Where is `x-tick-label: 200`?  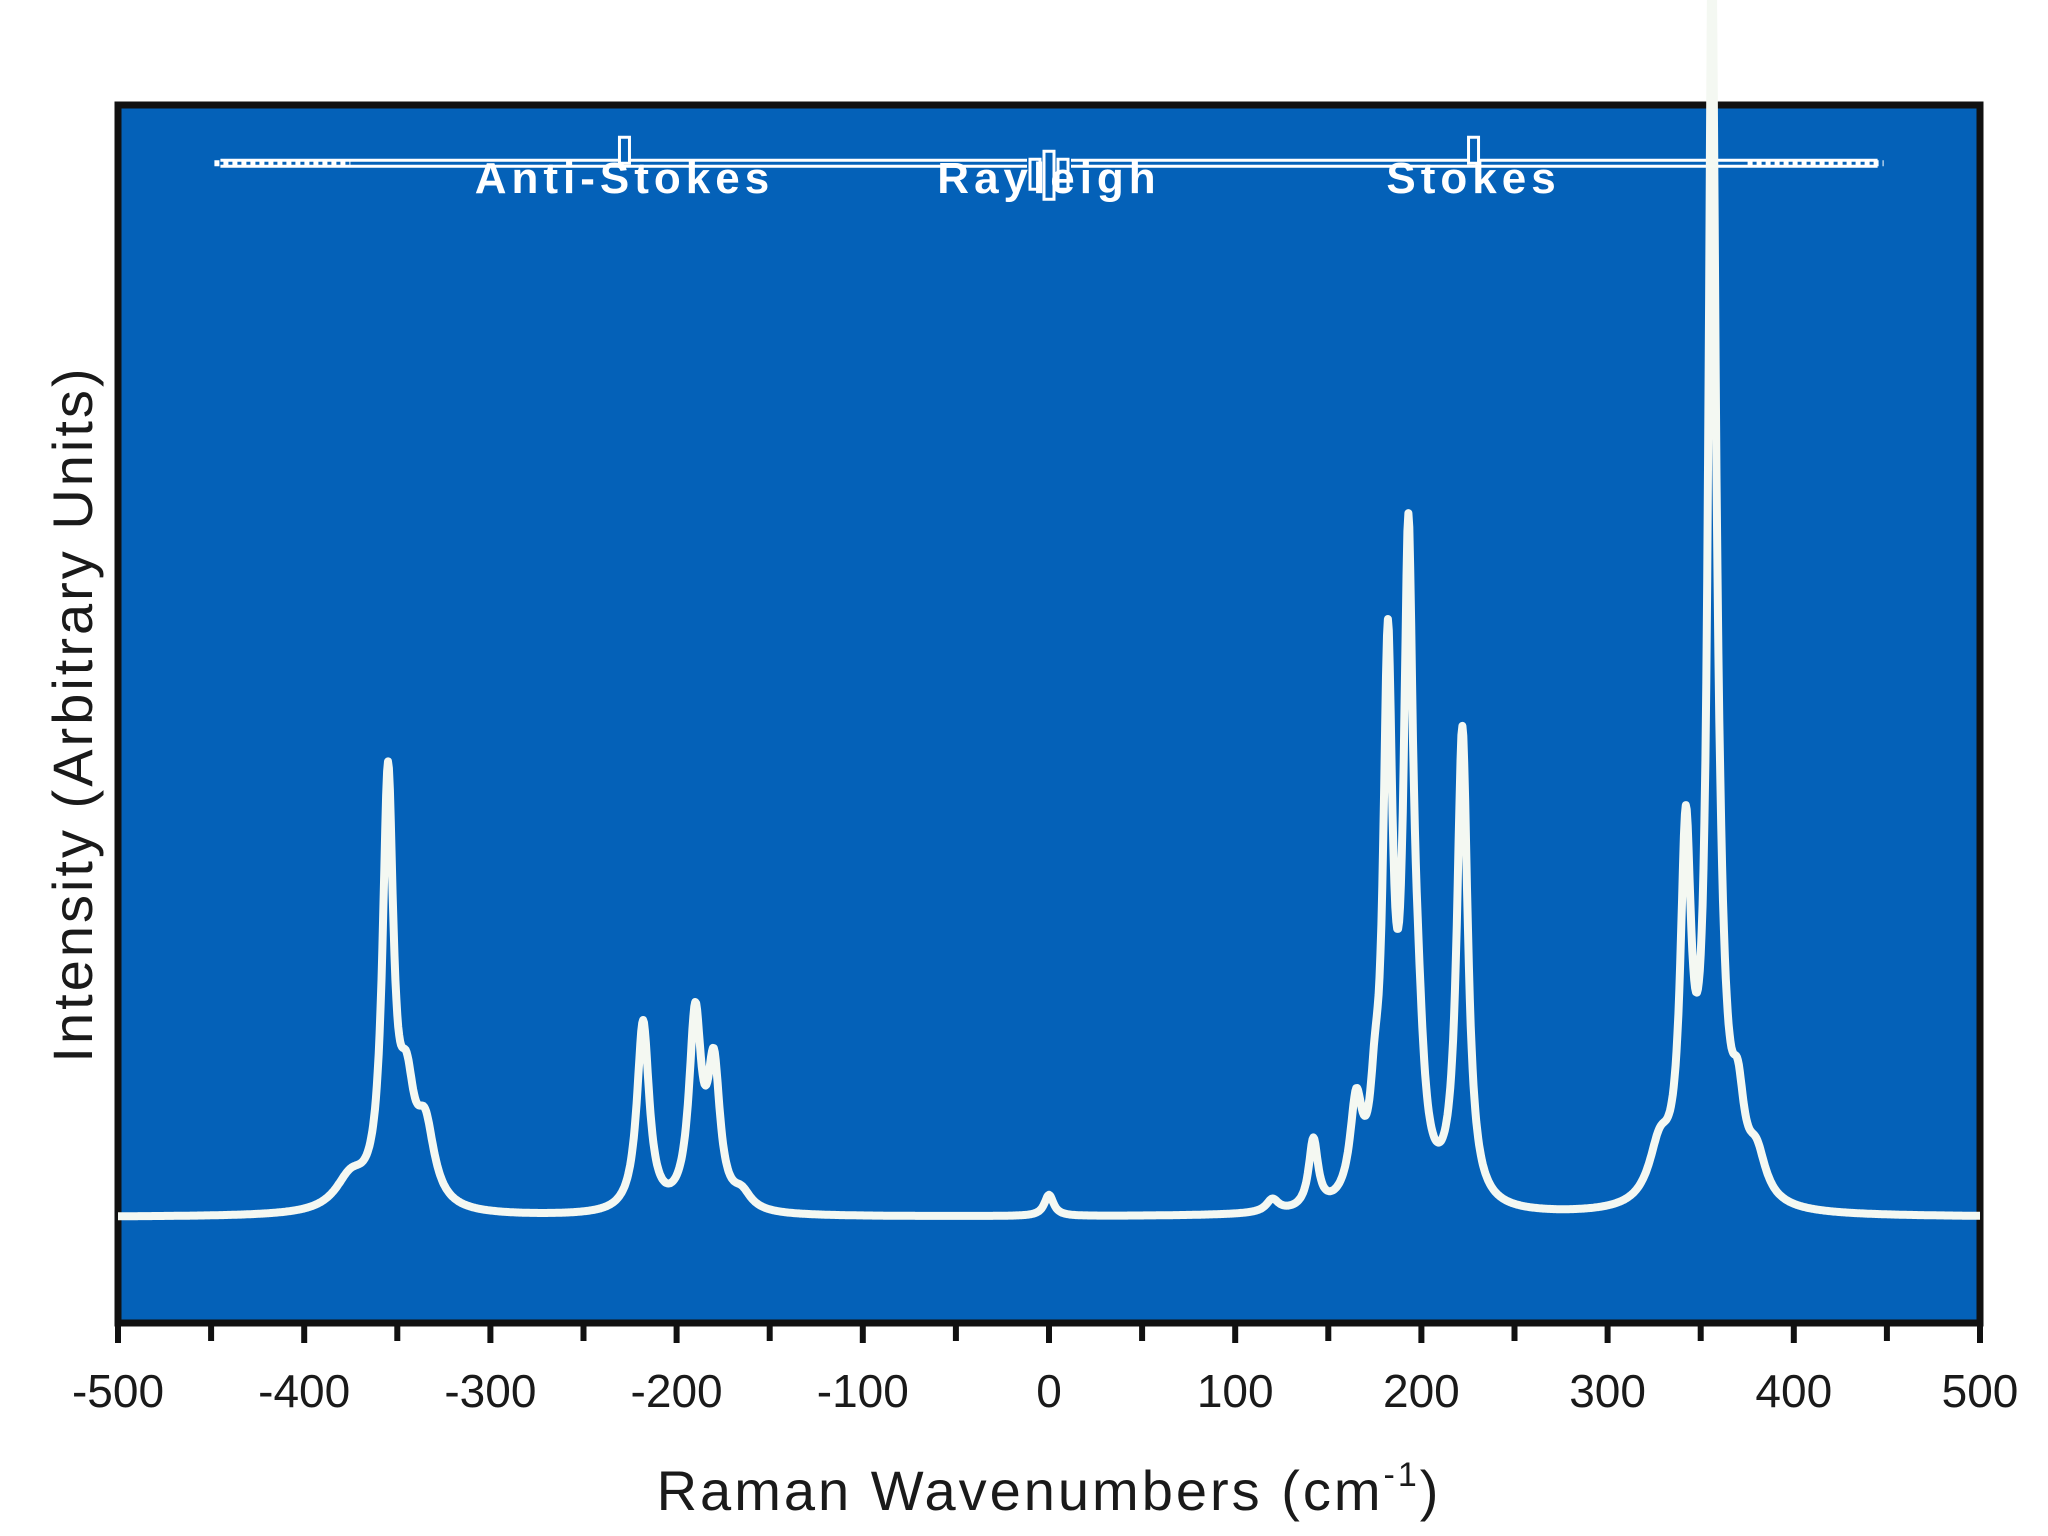 x-tick-label: 200 is located at coordinates (1421, 1391).